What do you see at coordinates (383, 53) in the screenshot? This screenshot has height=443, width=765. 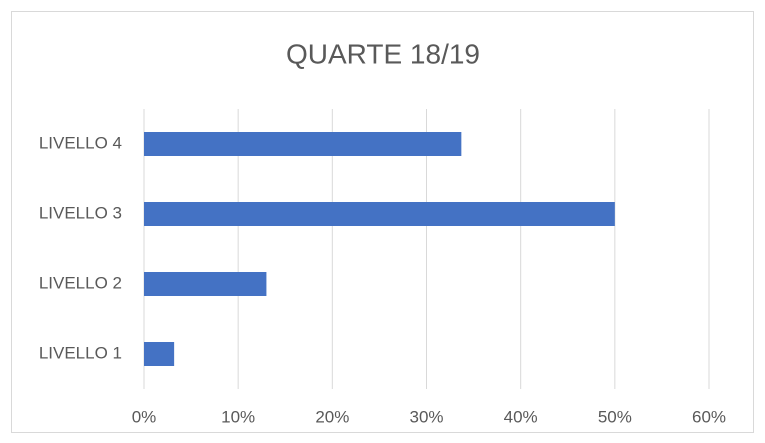 I see `chart-title: QUARTE 18/19` at bounding box center [383, 53].